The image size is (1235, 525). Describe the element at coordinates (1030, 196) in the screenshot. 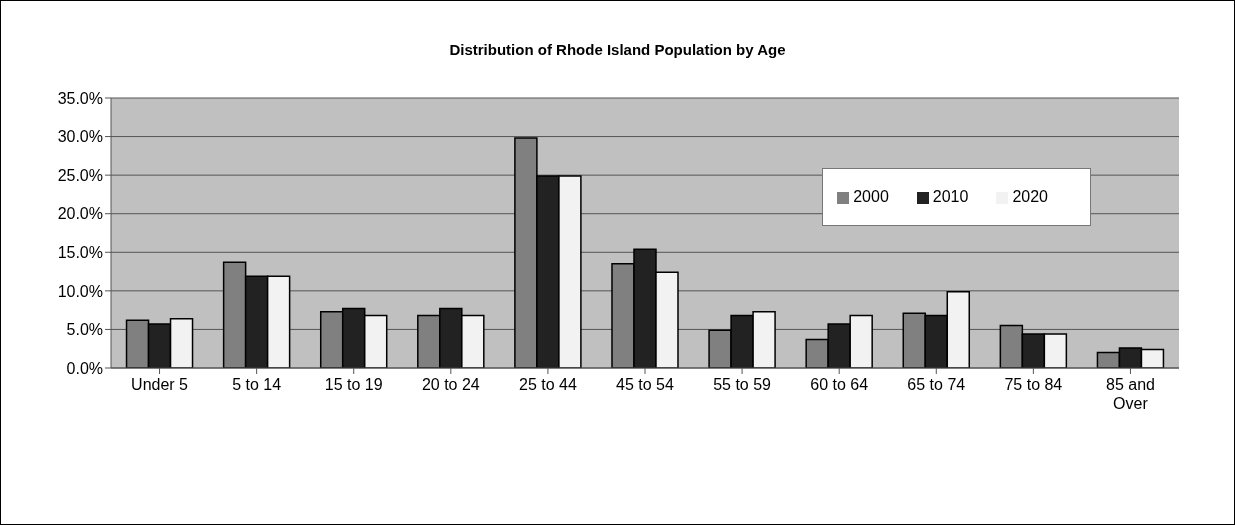

I see `legend-label: 2020` at that location.